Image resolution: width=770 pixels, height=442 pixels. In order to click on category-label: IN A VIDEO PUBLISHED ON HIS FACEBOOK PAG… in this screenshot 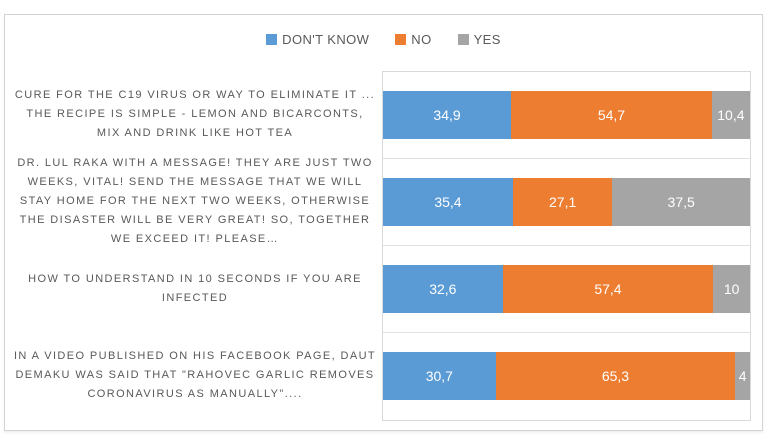, I will do `click(195, 375)`.